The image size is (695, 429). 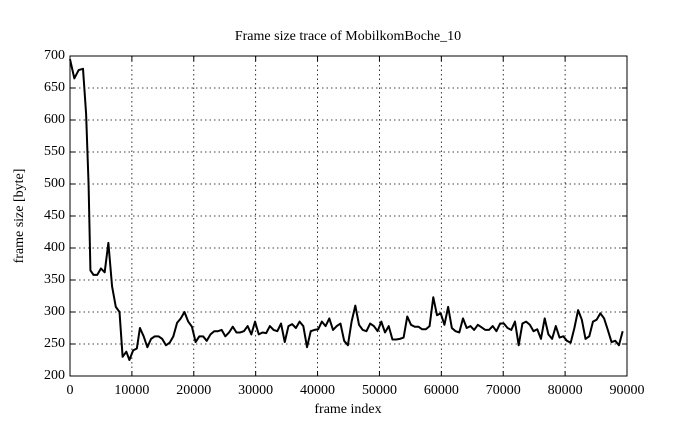 What do you see at coordinates (317, 390) in the screenshot?
I see `x-tick-label: 40000` at bounding box center [317, 390].